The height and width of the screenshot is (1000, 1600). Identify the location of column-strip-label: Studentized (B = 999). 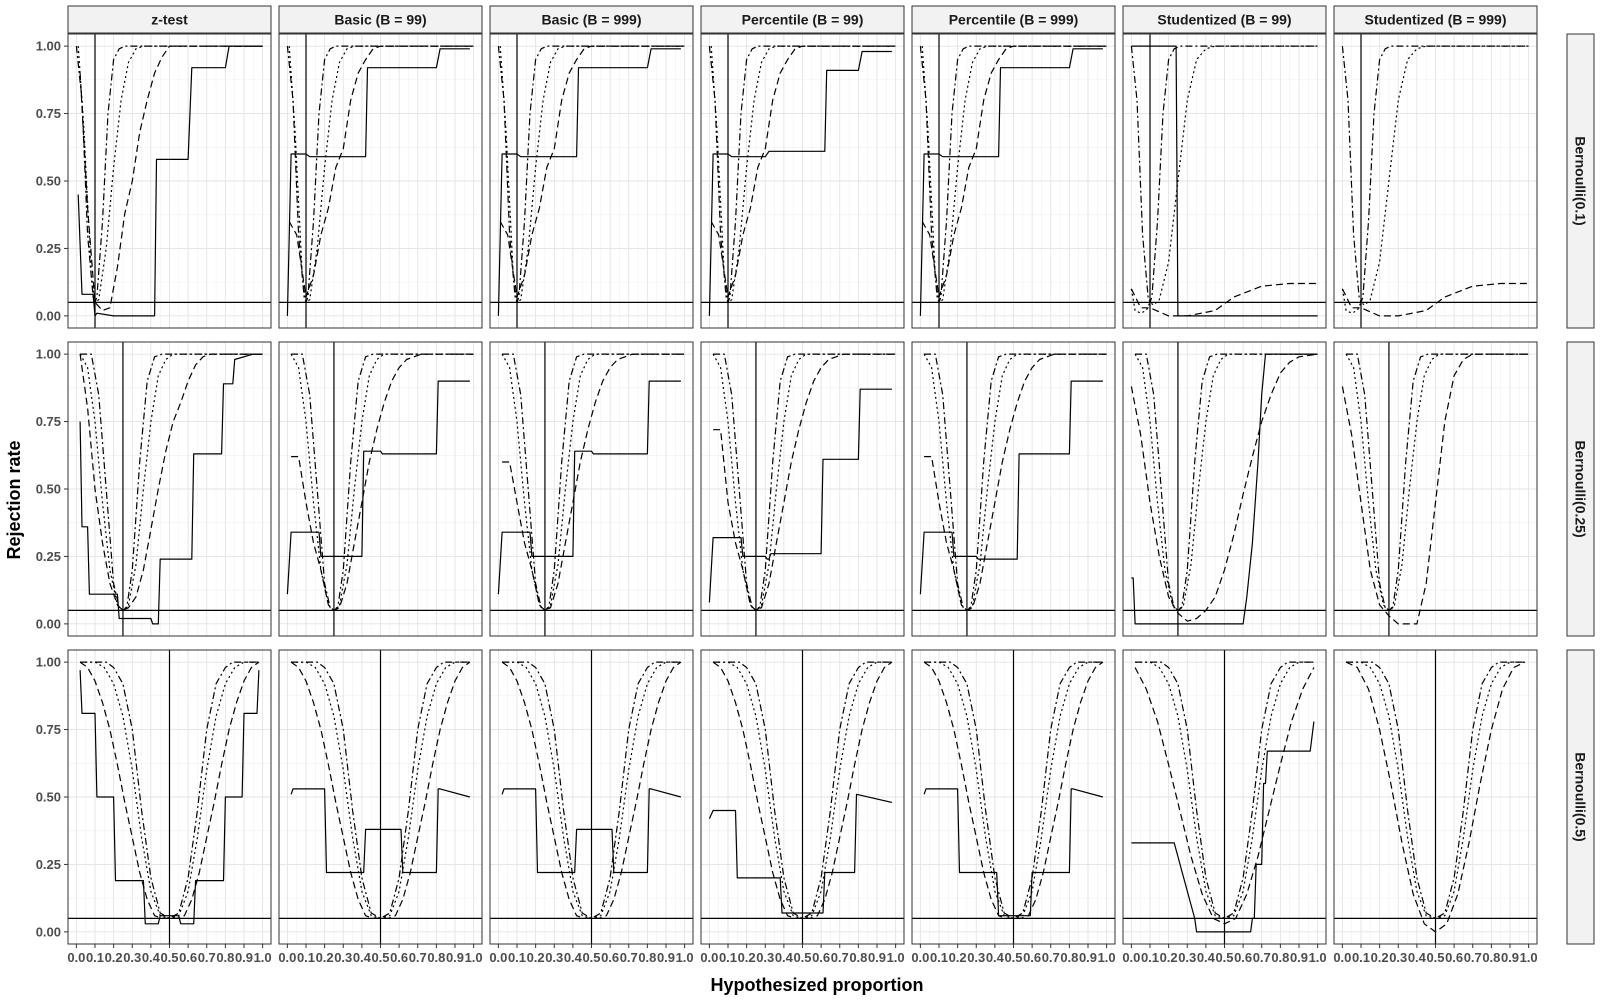
(1436, 20).